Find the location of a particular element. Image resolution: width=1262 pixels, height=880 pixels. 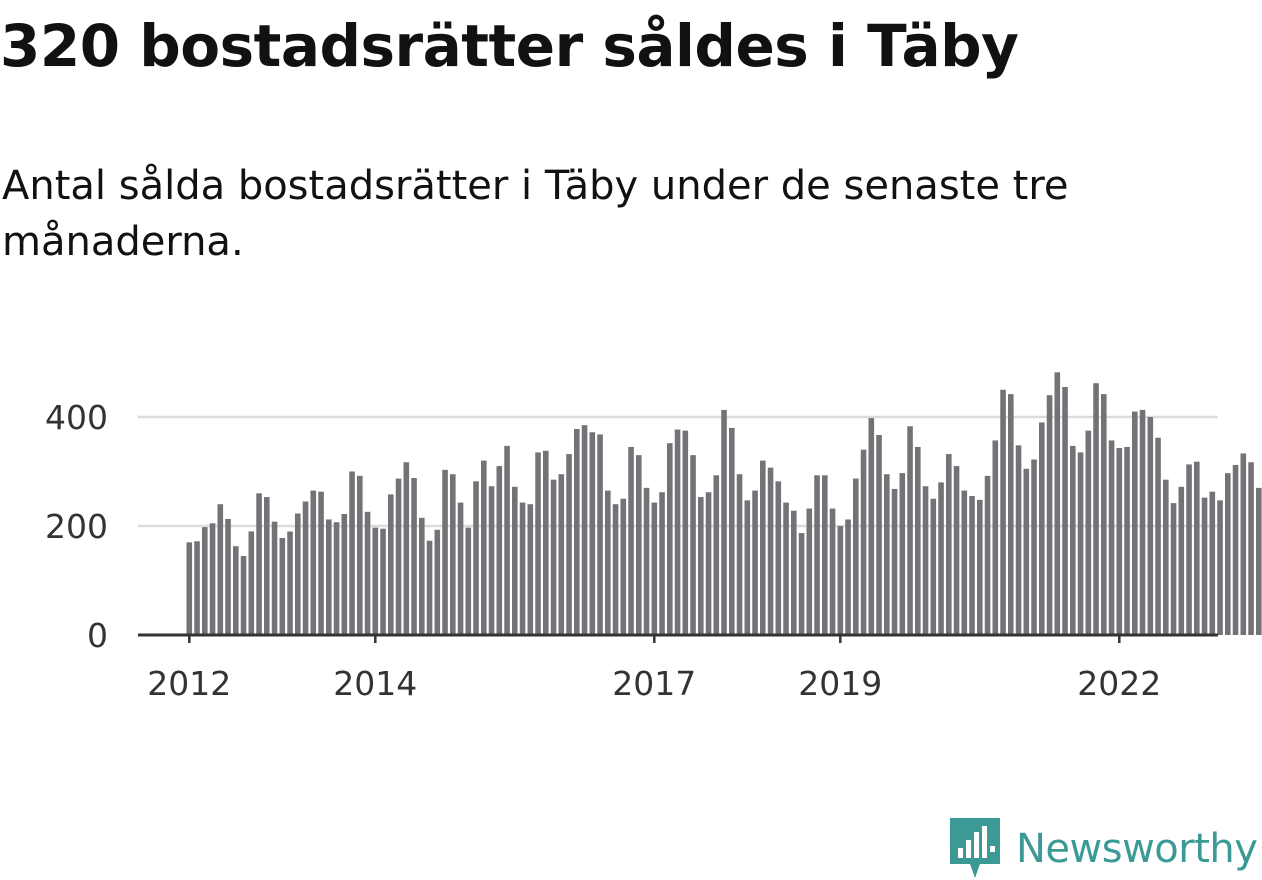

x-tick-label: 2012 is located at coordinates (189, 683).